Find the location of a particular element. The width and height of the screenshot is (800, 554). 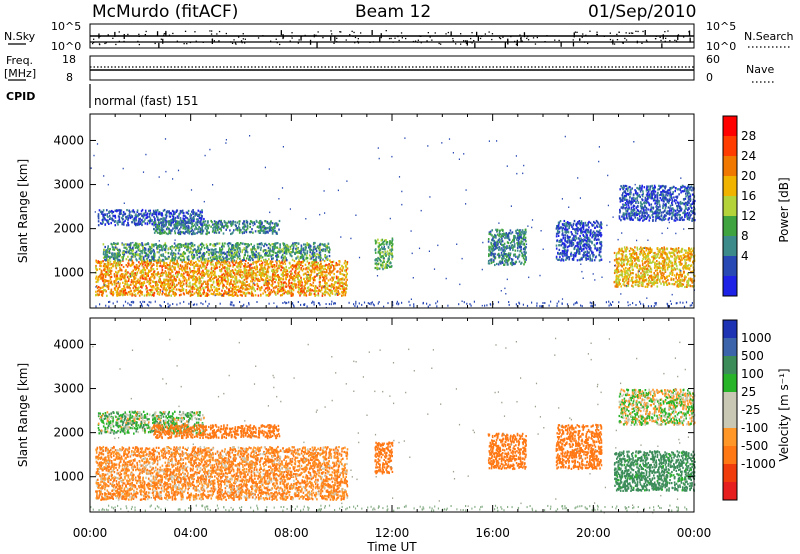

nave-tick-bottom: 0 is located at coordinates (709, 77).